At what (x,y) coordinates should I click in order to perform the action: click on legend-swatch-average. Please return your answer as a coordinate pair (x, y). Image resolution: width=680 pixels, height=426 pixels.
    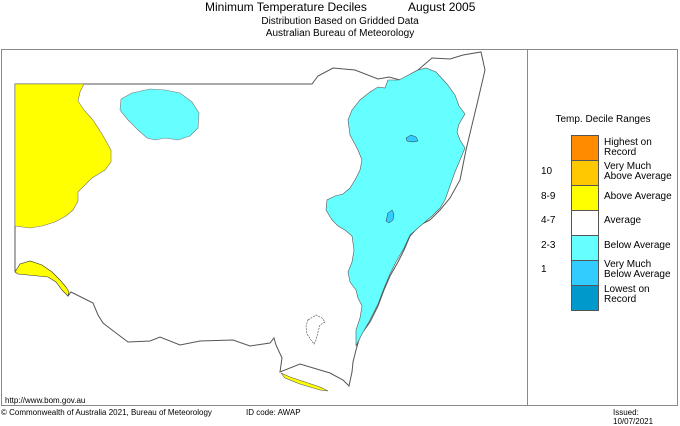
    Looking at the image, I should click on (585, 223).